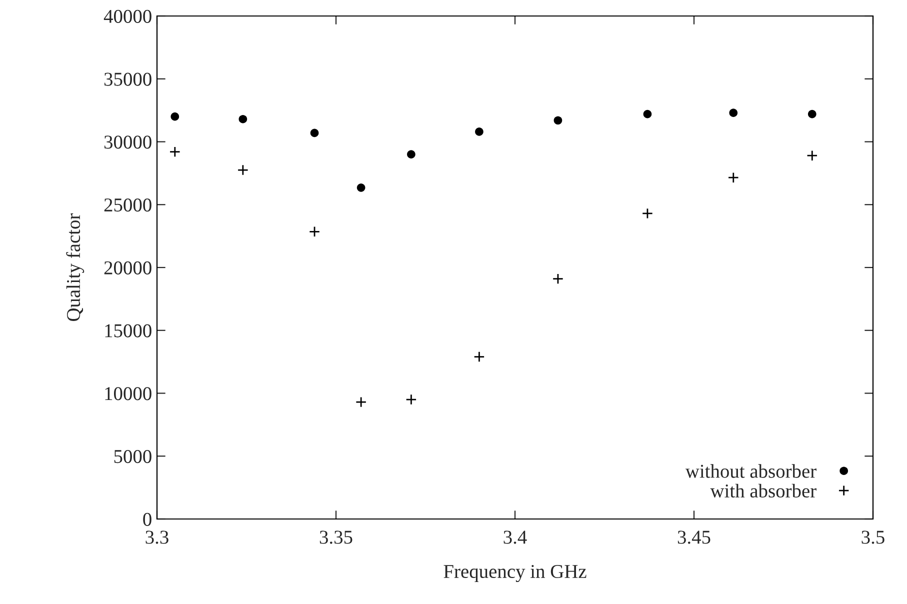 The width and height of the screenshot is (907, 604). I want to click on y-tick-label: 15000, so click(128, 331).